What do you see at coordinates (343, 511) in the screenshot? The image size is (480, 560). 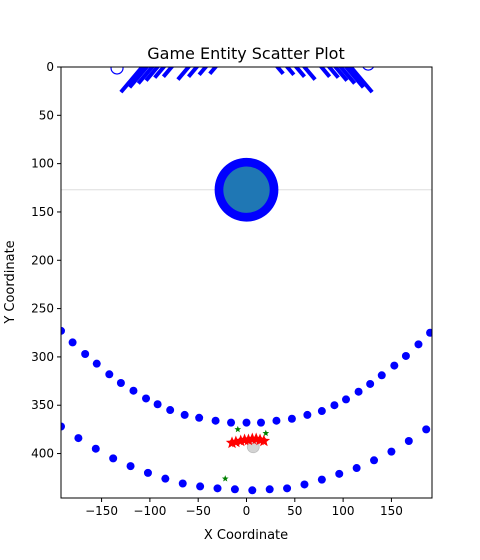 I see `x-tick-label: 100` at bounding box center [343, 511].